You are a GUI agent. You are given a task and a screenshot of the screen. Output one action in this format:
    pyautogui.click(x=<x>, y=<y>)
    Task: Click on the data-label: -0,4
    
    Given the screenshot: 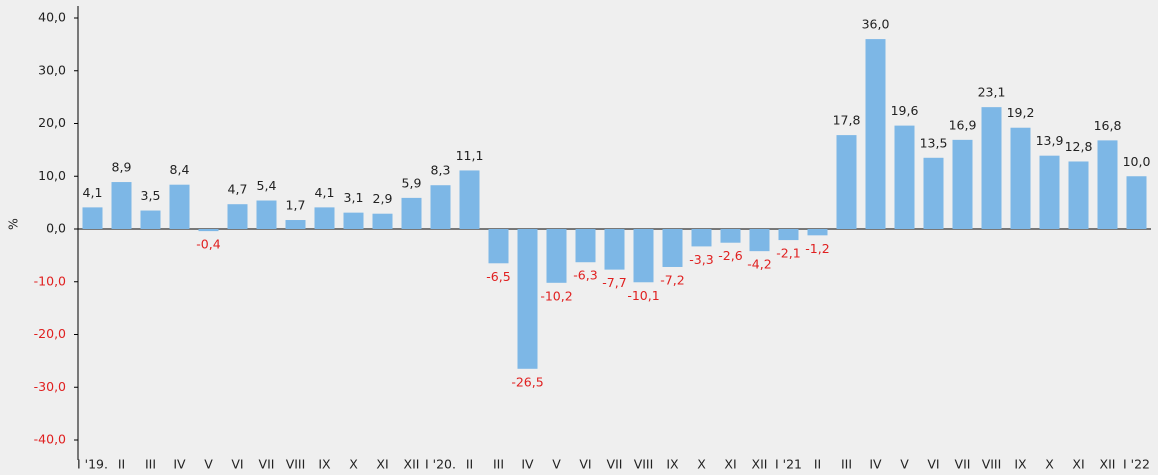 What is the action you would take?
    pyautogui.click(x=208, y=244)
    